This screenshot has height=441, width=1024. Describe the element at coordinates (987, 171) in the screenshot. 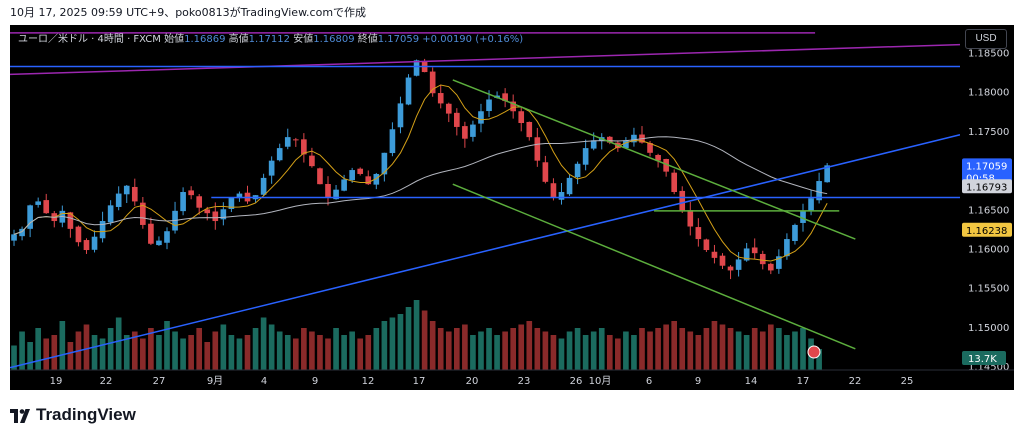

I see `price-tag` at that location.